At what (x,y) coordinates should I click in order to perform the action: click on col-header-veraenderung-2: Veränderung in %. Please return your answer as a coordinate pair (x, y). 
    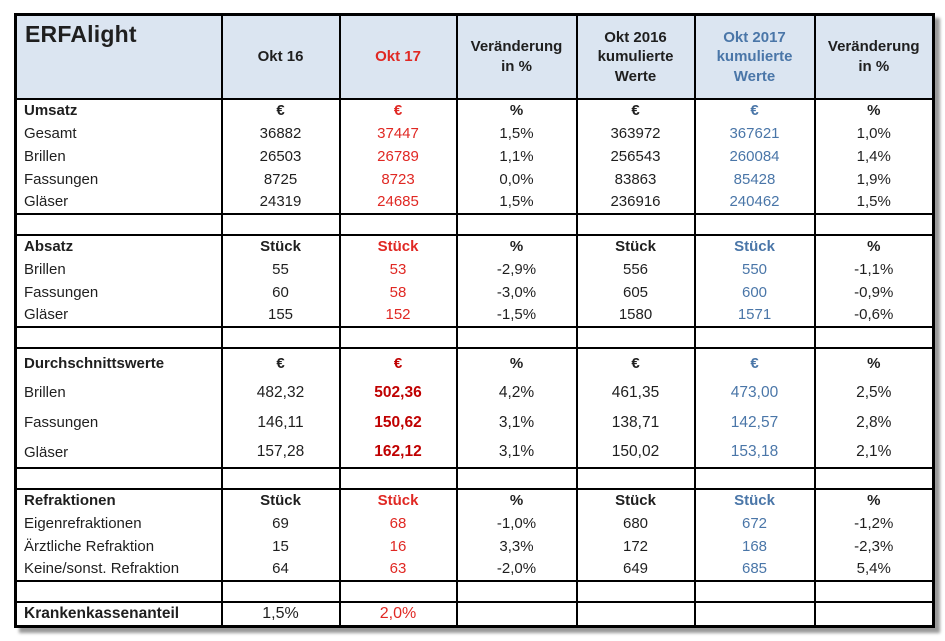
    Looking at the image, I should click on (874, 57).